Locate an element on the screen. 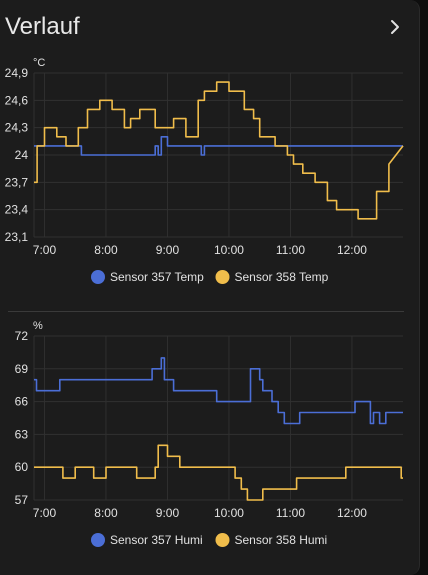  series-line-sensor-357-temp is located at coordinates (218, 146).